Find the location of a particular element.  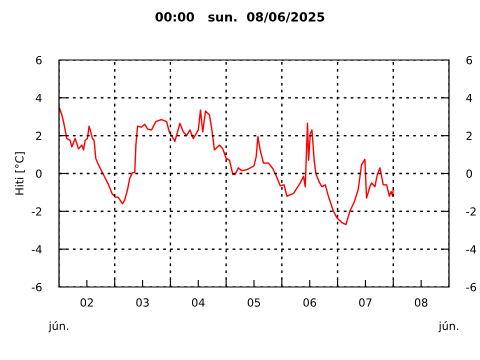

y2-tick-label: -4 is located at coordinates (471, 249).